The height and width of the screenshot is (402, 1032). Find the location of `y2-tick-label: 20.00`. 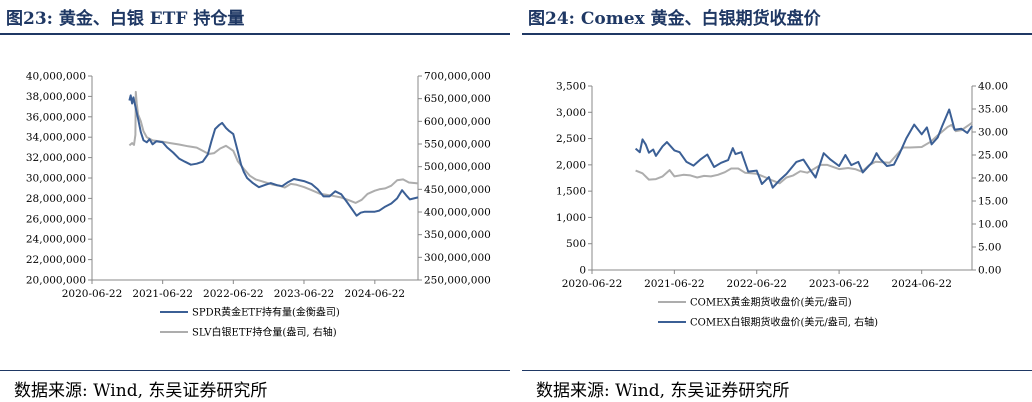

y2-tick-label: 20.00 is located at coordinates (993, 179).